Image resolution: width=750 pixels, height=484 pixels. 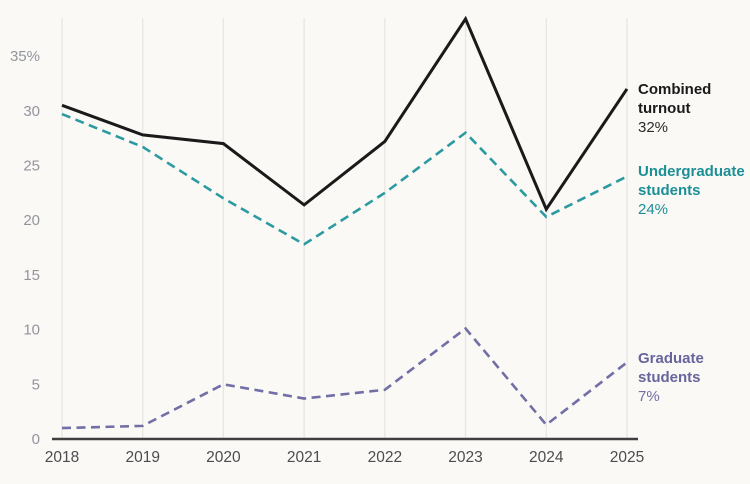 What do you see at coordinates (653, 209) in the screenshot?
I see `legend-undergrad-pct: 24%` at bounding box center [653, 209].